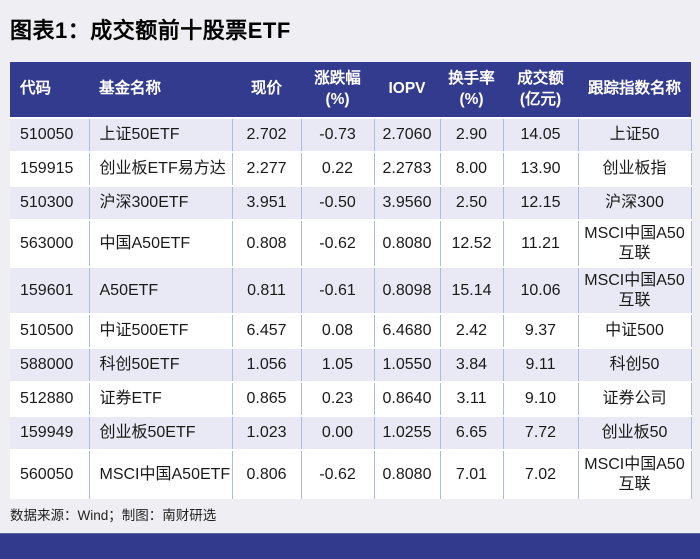  Describe the element at coordinates (150, 30) in the screenshot. I see `page-title: 图表1：成交额前十股票ETF` at that location.